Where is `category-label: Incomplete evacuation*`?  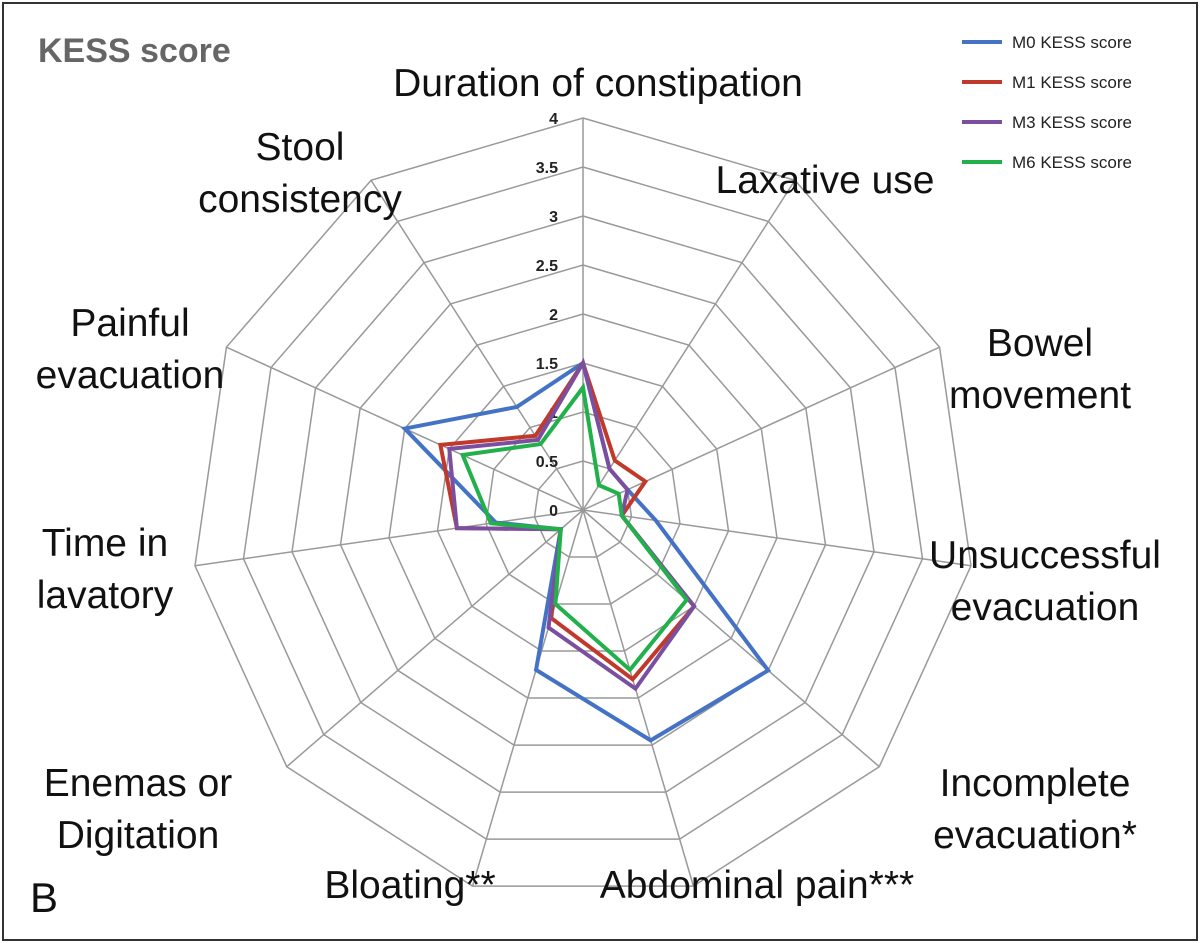
category-label: Incomplete evacuation* is located at coordinates (1035, 809).